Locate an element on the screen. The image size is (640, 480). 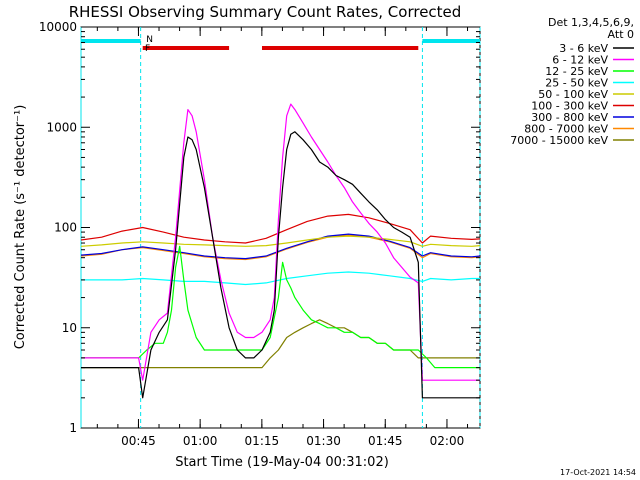
legend-label: 6 - 12 keV is located at coordinates (580, 60).